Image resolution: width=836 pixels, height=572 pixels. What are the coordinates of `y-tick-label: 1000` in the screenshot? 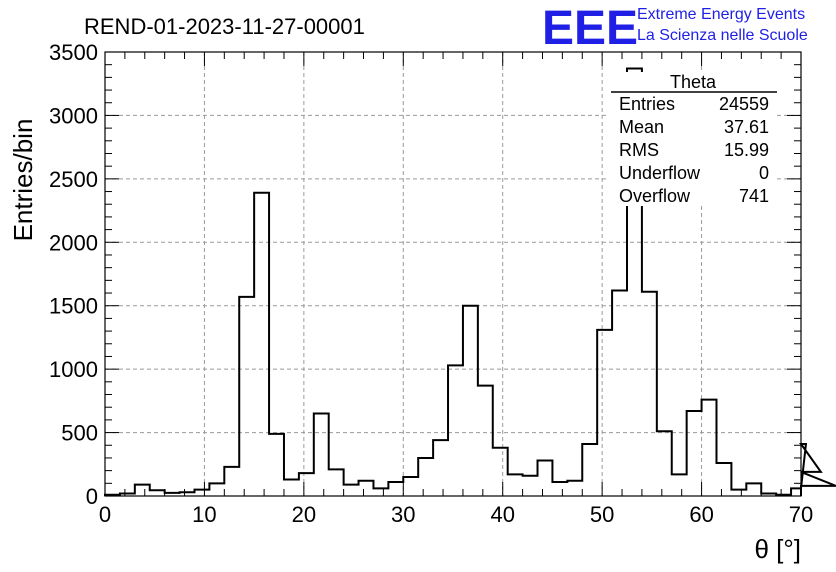 It's located at (73, 369).